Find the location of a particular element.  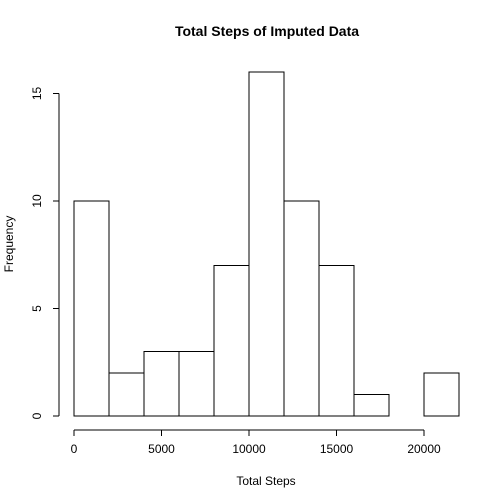

x-axis: 0 5000 10000 15000 20000 is located at coordinates (256, 442).